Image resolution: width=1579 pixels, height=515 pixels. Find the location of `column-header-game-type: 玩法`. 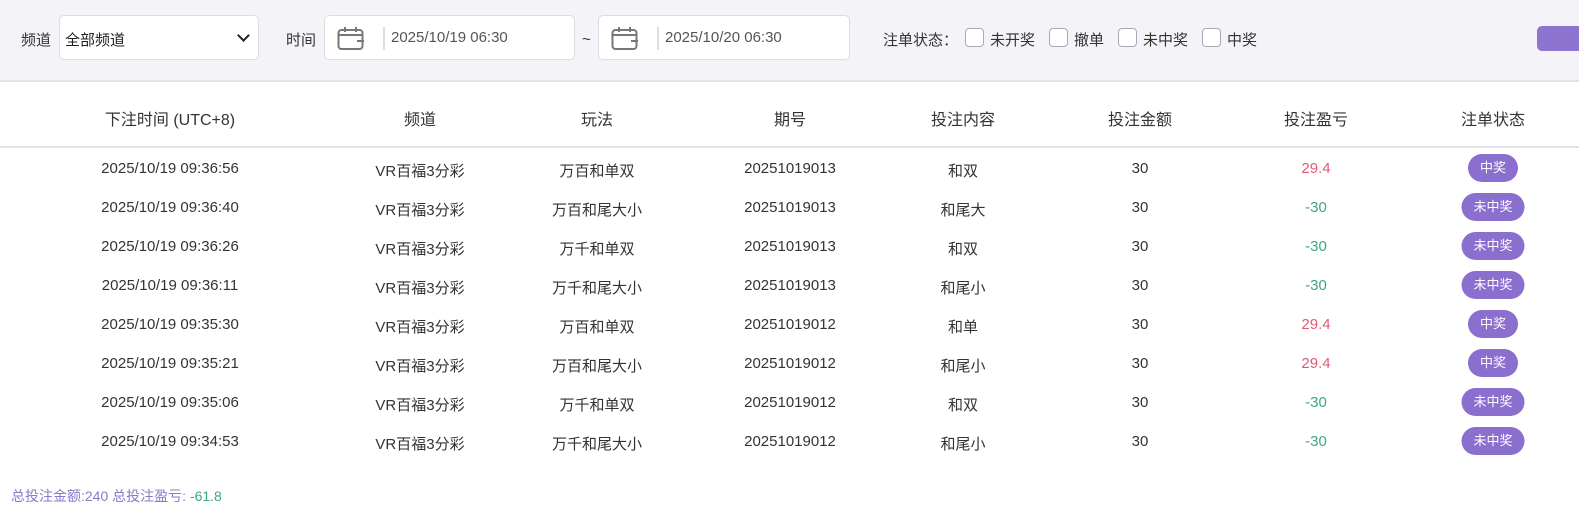

column-header-game-type: 玩法 is located at coordinates (597, 120).